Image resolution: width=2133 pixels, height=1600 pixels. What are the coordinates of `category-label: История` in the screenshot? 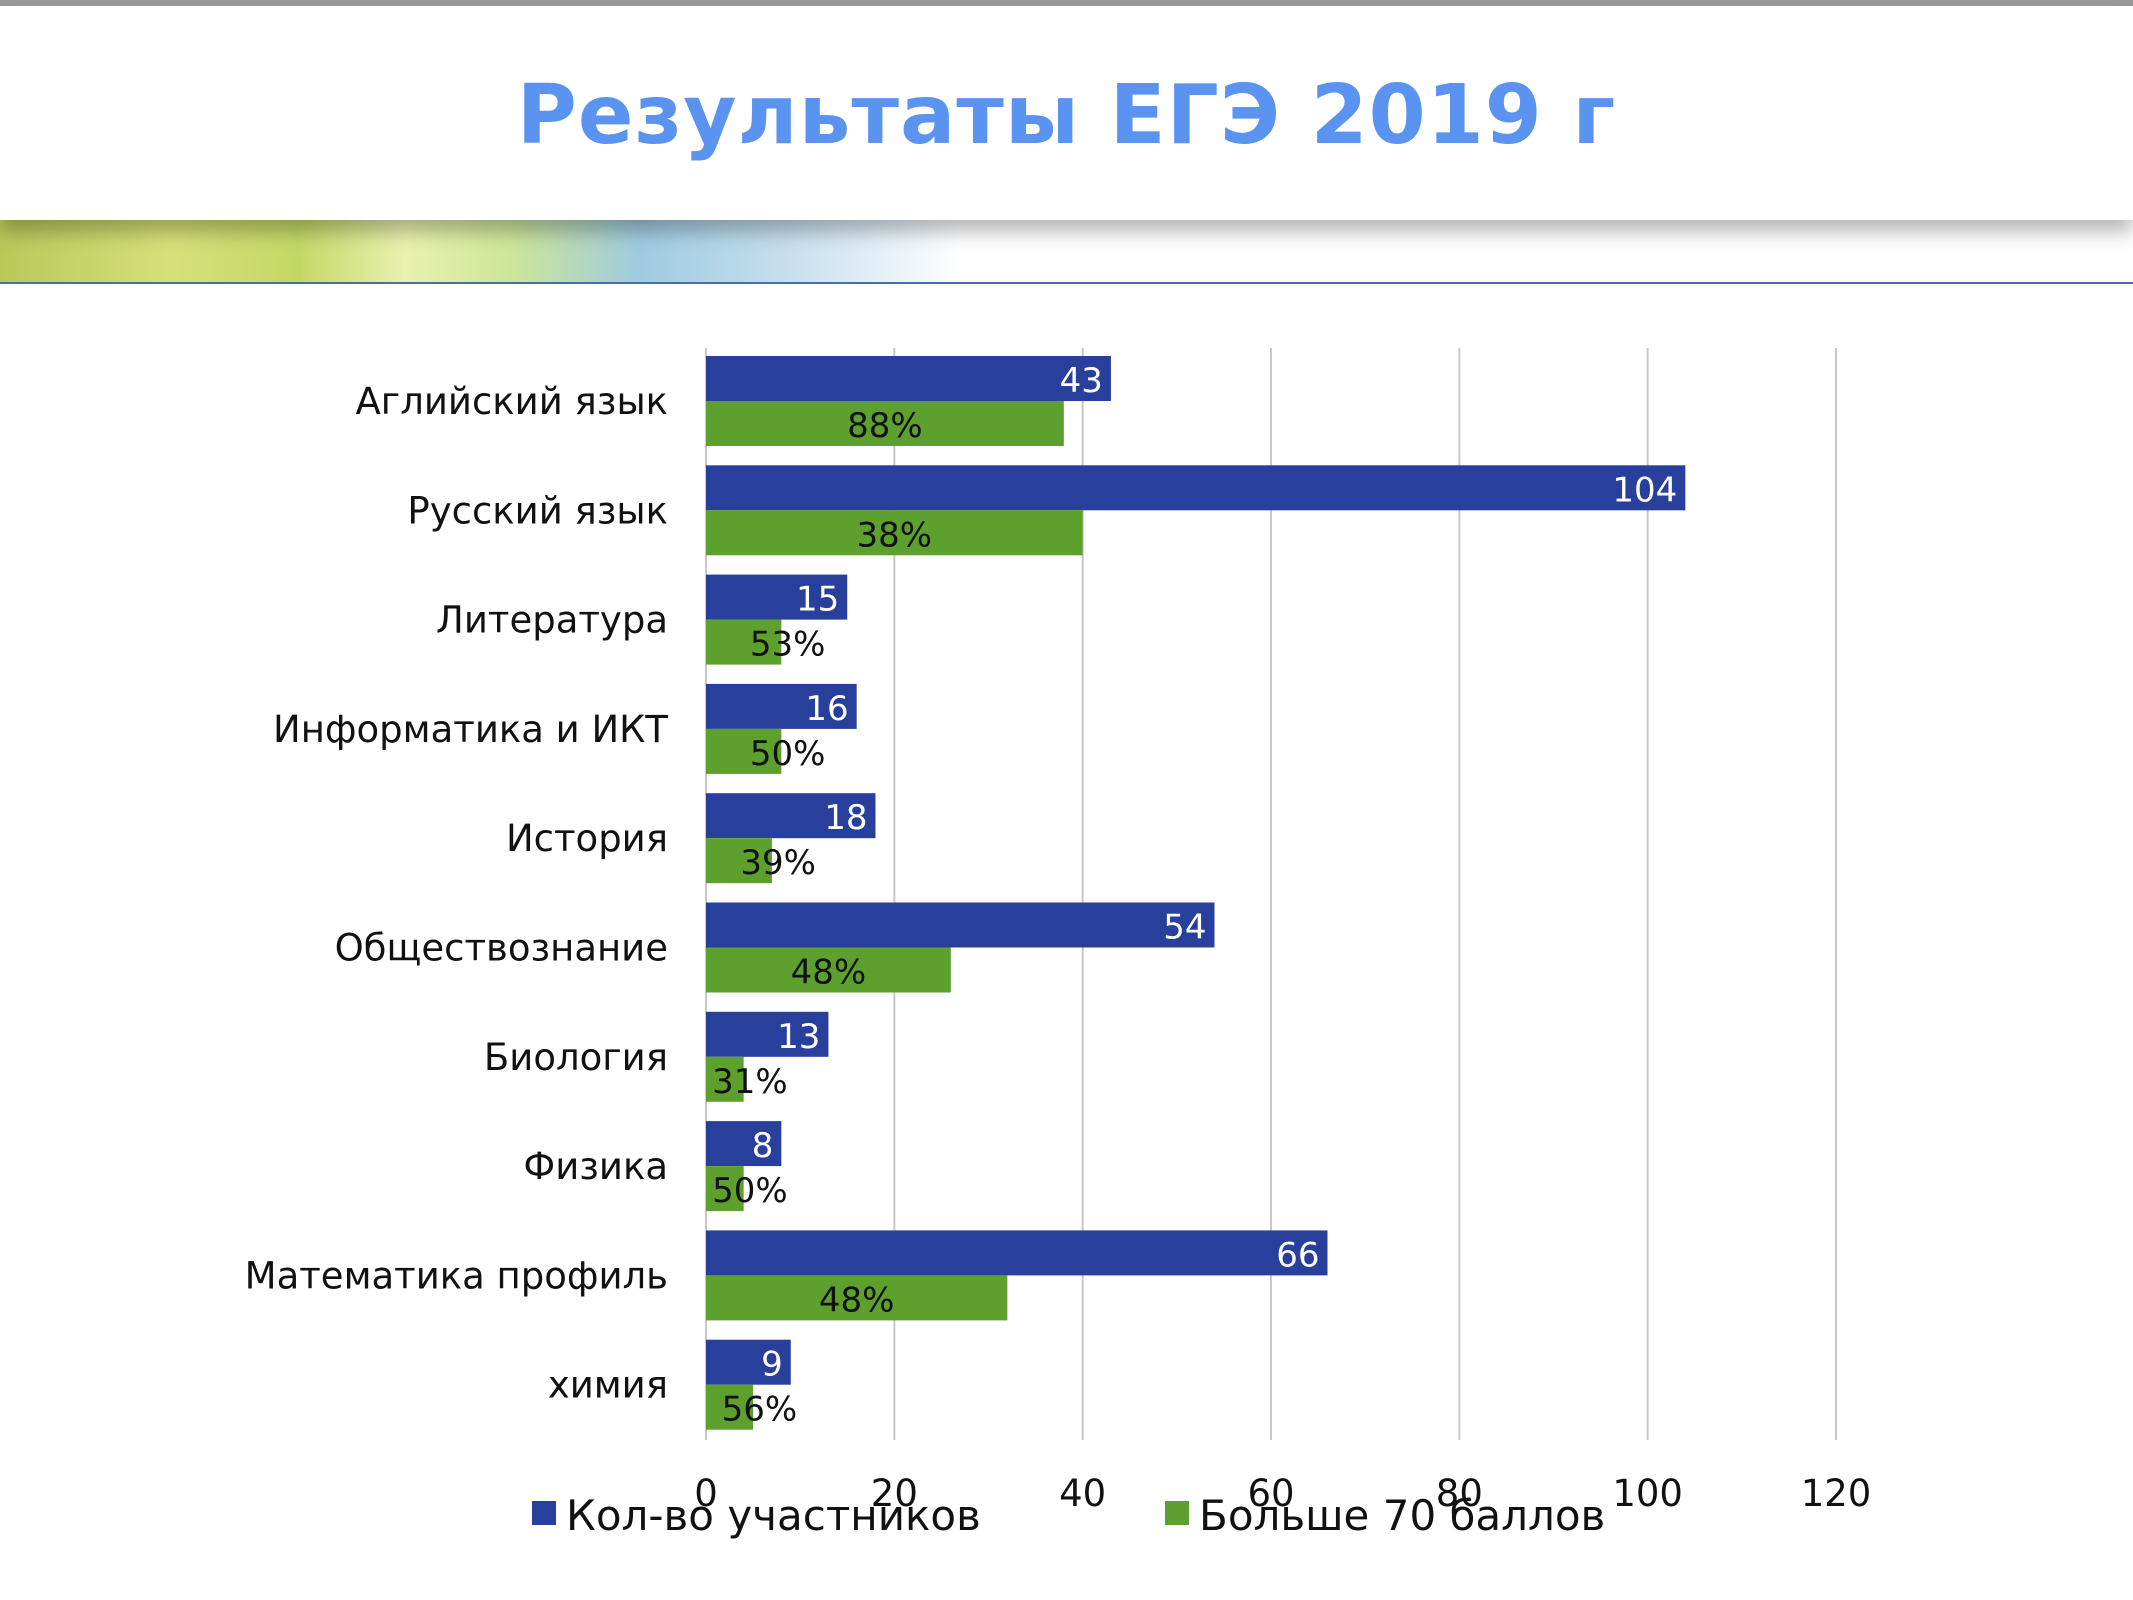 It's located at (587, 838).